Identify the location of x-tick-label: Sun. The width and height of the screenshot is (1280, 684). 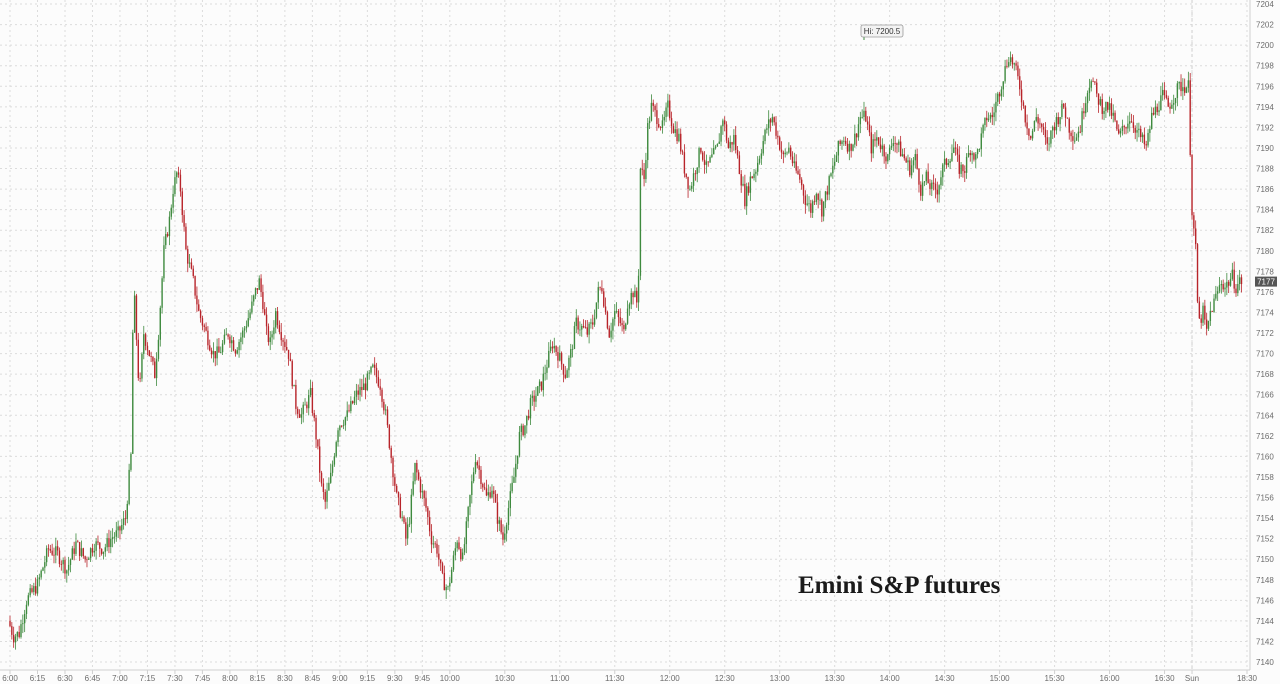
(1192, 678).